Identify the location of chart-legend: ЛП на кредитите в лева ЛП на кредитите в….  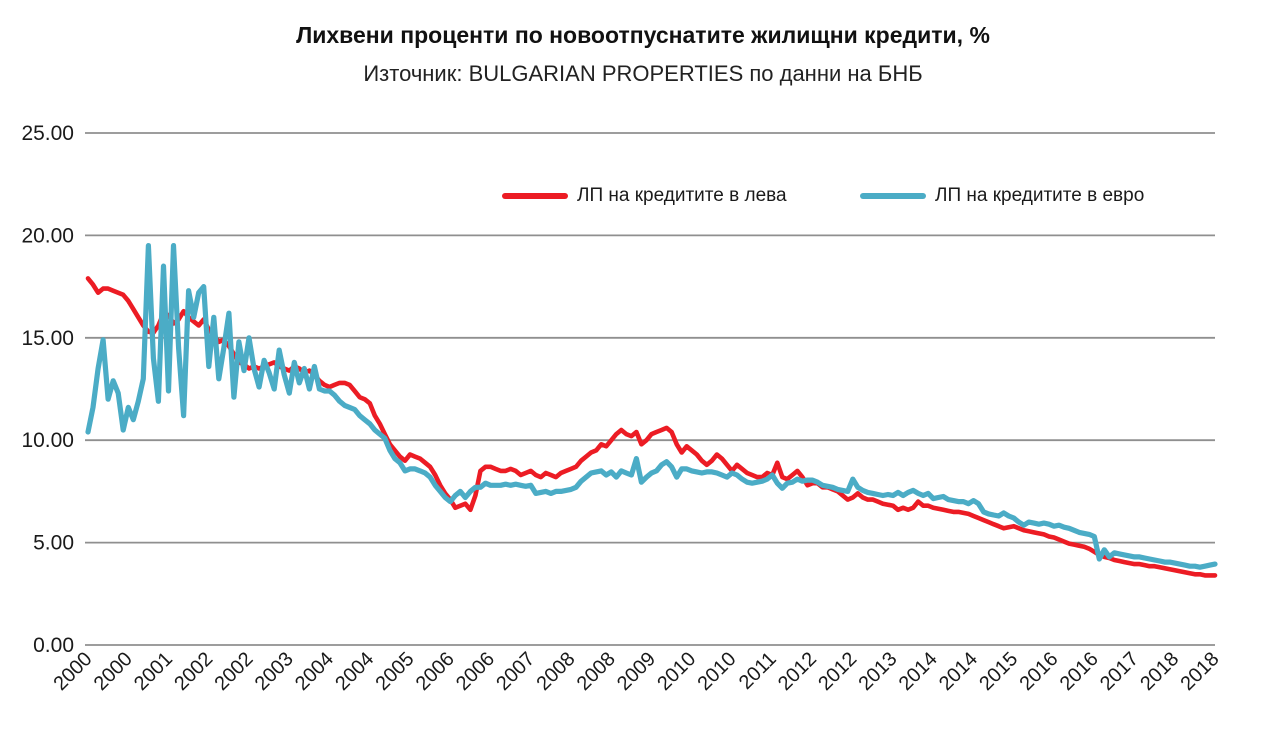
(643, 196).